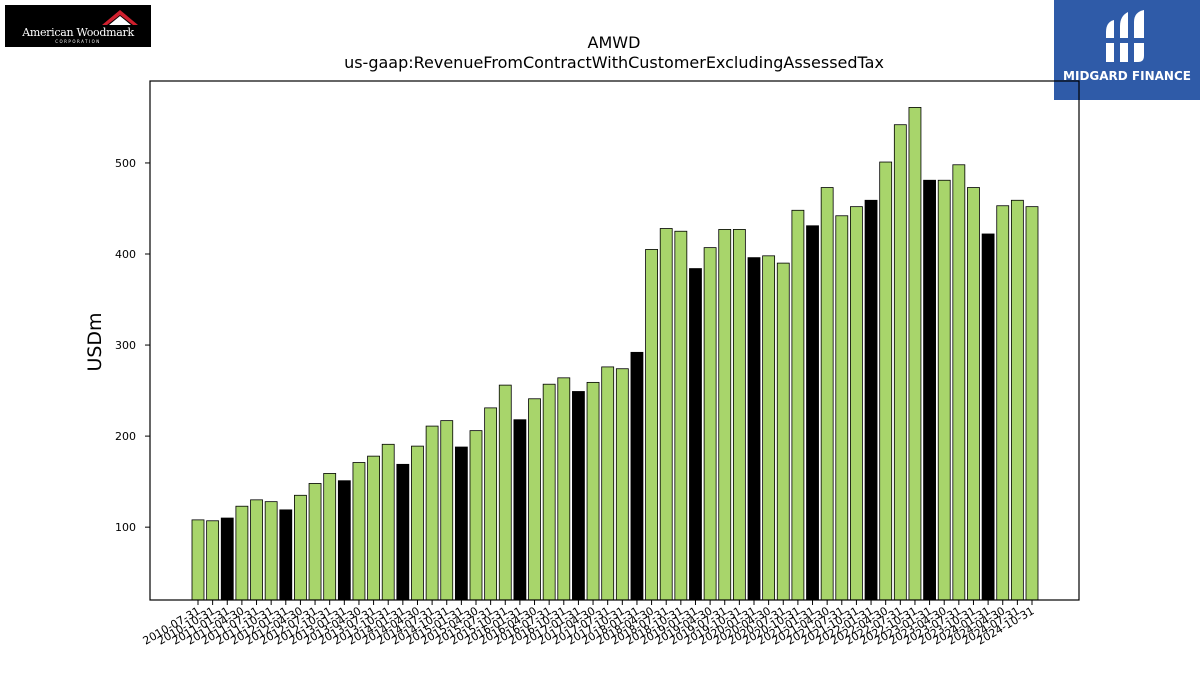  I want to click on logo-corporation: CORPORATION, so click(78, 41).